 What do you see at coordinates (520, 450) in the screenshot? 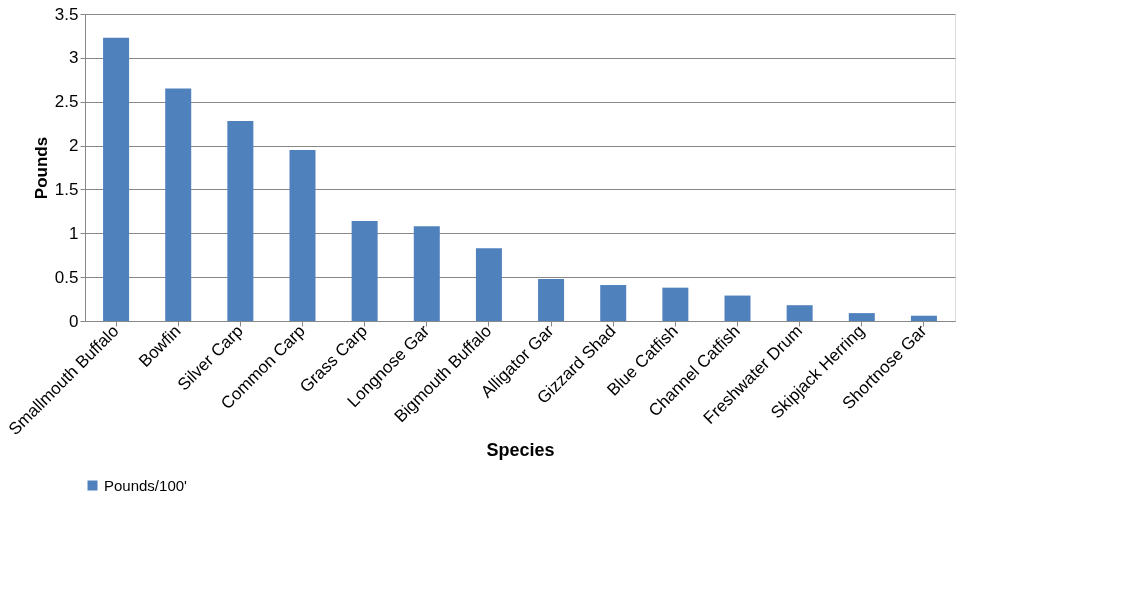
I see `x-axis-title: Species` at bounding box center [520, 450].